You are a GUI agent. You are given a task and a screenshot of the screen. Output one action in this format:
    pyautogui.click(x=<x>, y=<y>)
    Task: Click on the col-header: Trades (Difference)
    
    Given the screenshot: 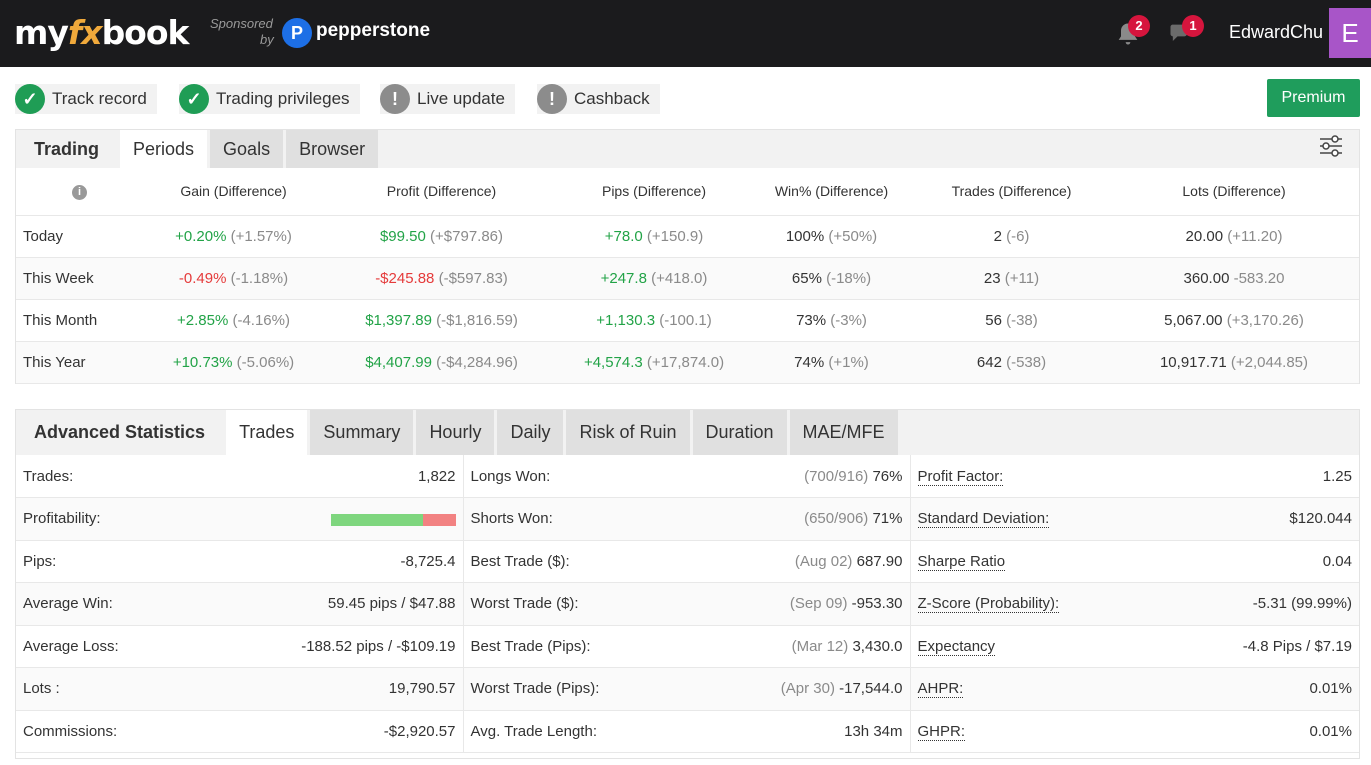 What is the action you would take?
    pyautogui.click(x=1011, y=192)
    